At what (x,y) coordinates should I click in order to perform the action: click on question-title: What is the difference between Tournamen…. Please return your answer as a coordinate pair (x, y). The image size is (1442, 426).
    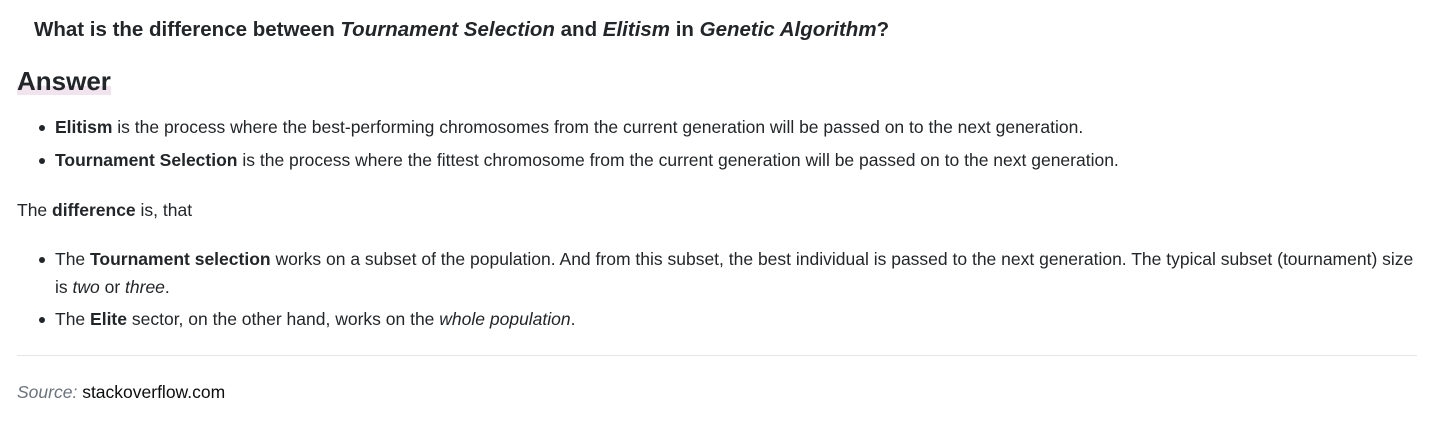
    Looking at the image, I should click on (461, 30).